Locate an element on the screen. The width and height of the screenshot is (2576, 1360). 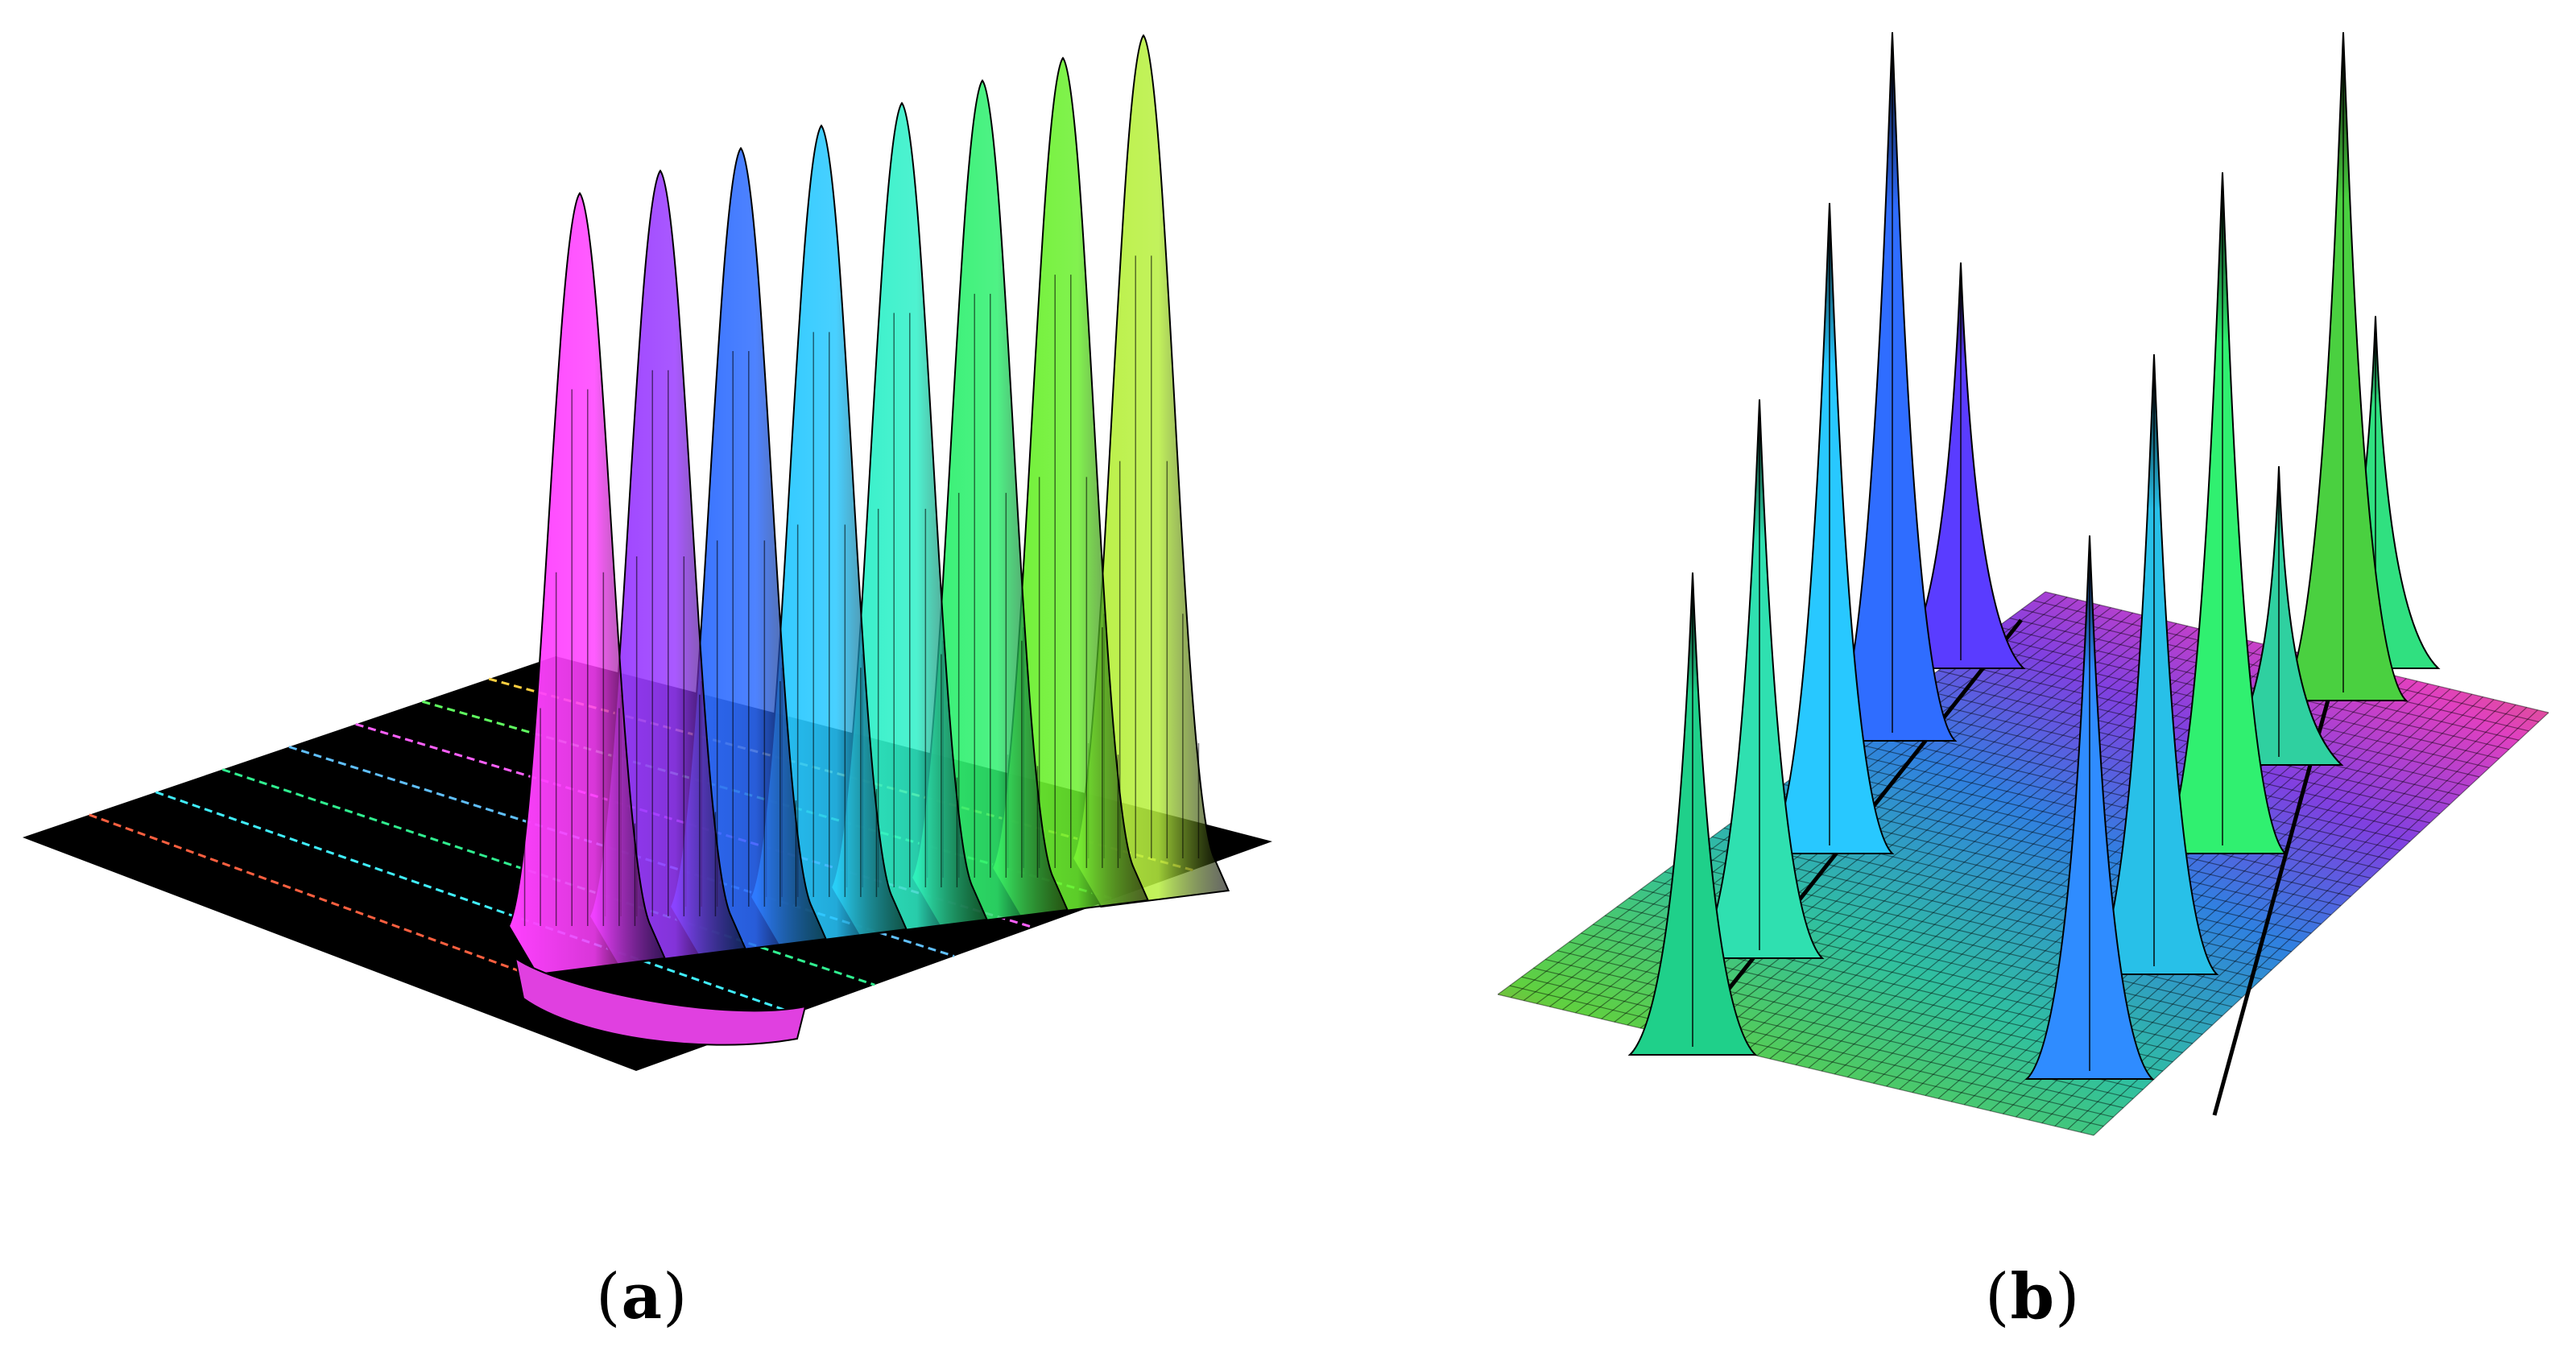
caption-b: (b) is located at coordinates (2033, 1296).